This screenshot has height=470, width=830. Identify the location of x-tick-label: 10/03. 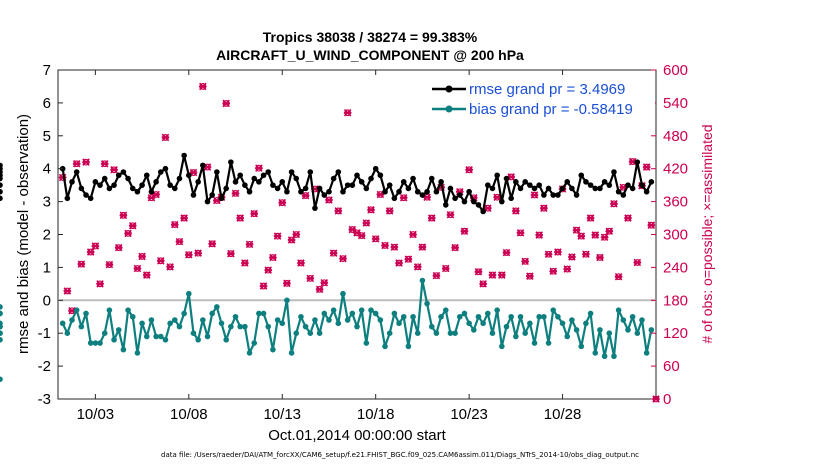
(96, 414).